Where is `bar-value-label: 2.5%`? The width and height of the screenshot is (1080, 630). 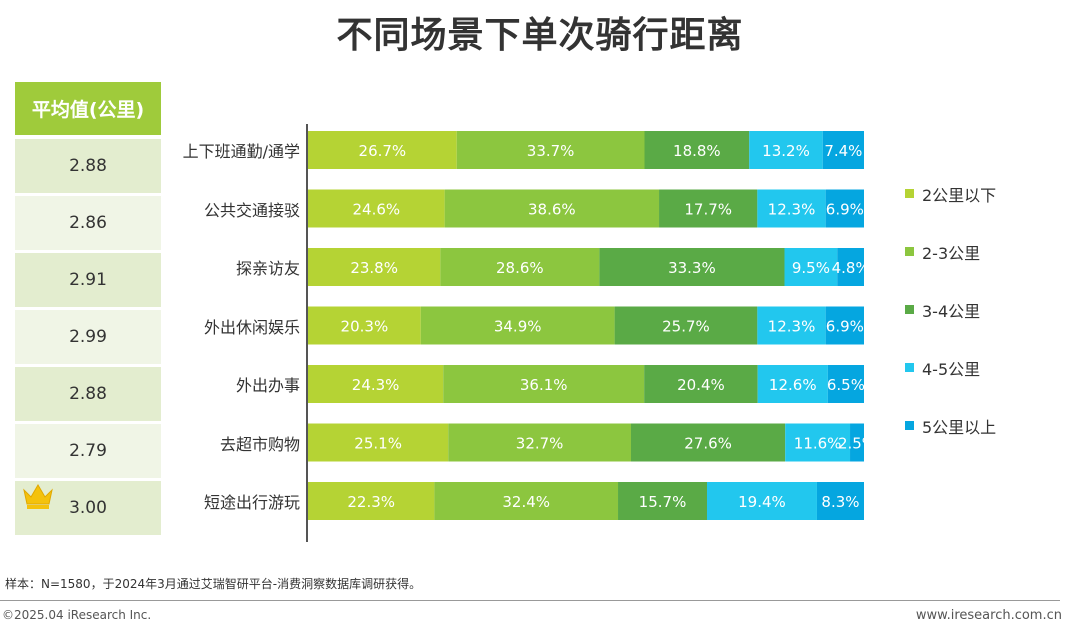
bar-value-label: 2.5% is located at coordinates (857, 444).